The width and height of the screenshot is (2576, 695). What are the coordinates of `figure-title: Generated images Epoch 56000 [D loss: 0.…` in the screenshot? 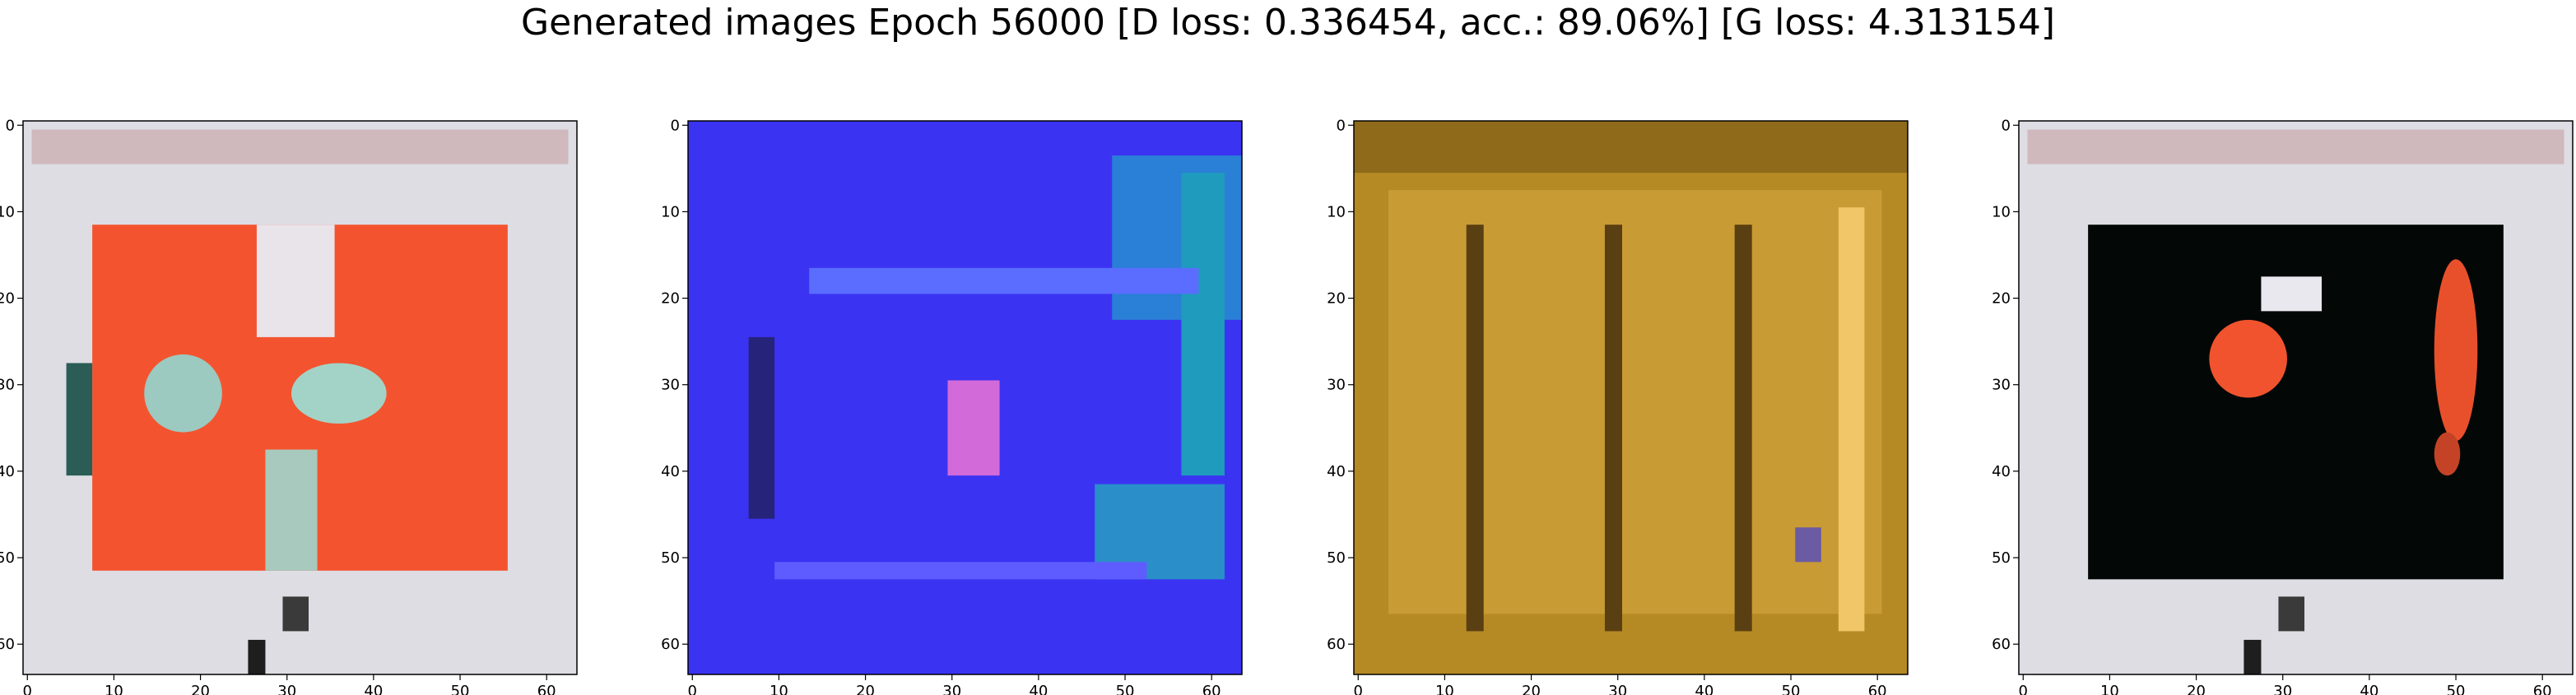 It's located at (1288, 23).